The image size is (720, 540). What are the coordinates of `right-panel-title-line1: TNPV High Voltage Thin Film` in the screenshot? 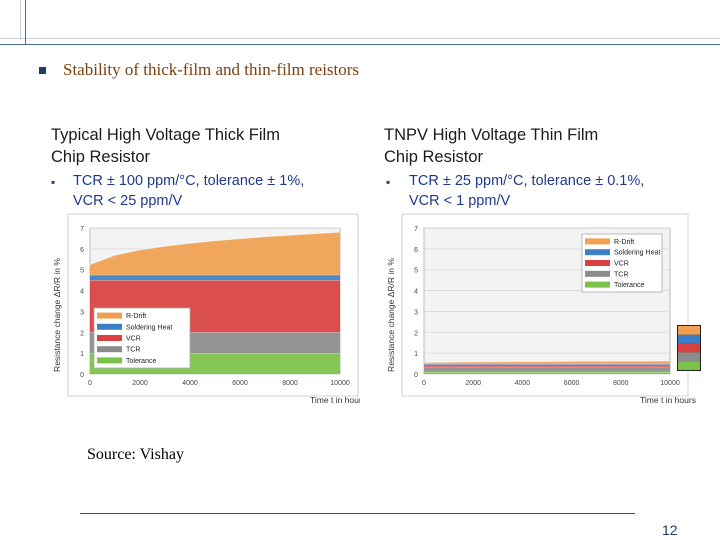 It's located at (491, 135).